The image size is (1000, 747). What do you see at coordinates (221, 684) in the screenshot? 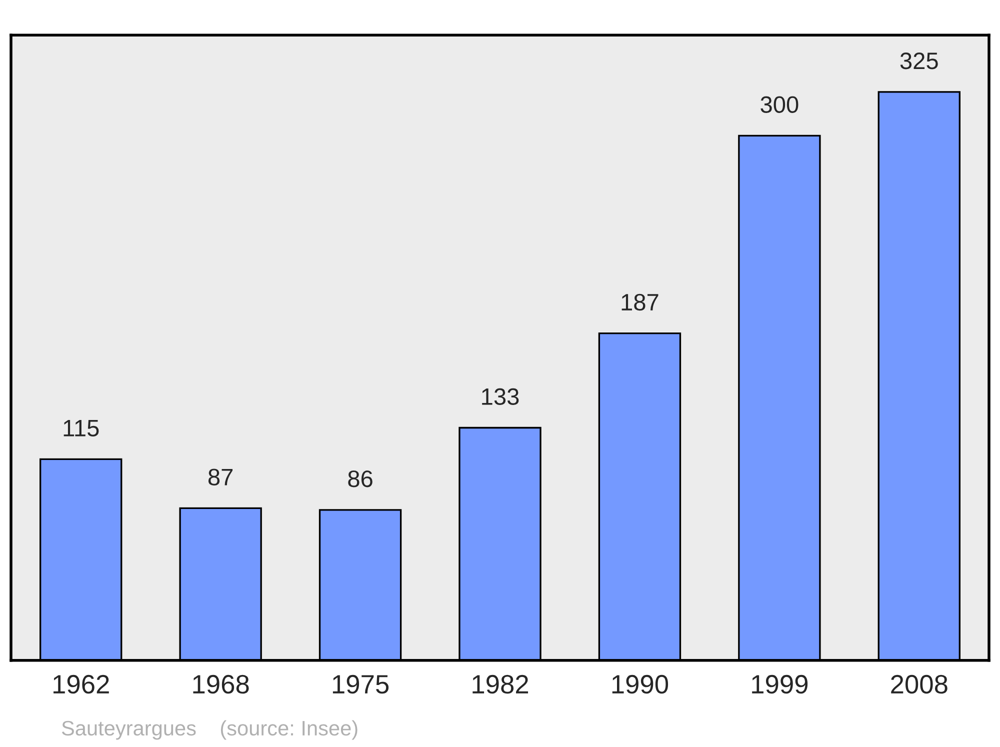
I see `x-tick-label: 1968` at bounding box center [221, 684].